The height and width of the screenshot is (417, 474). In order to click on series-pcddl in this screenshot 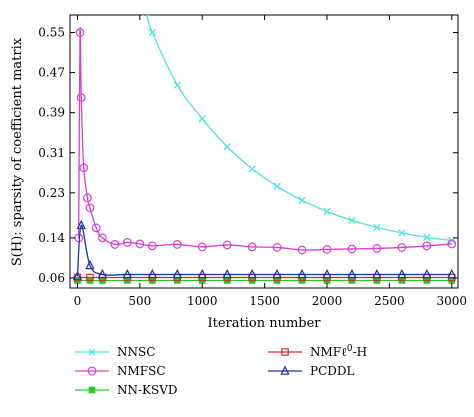, I will do `click(264, 250)`.